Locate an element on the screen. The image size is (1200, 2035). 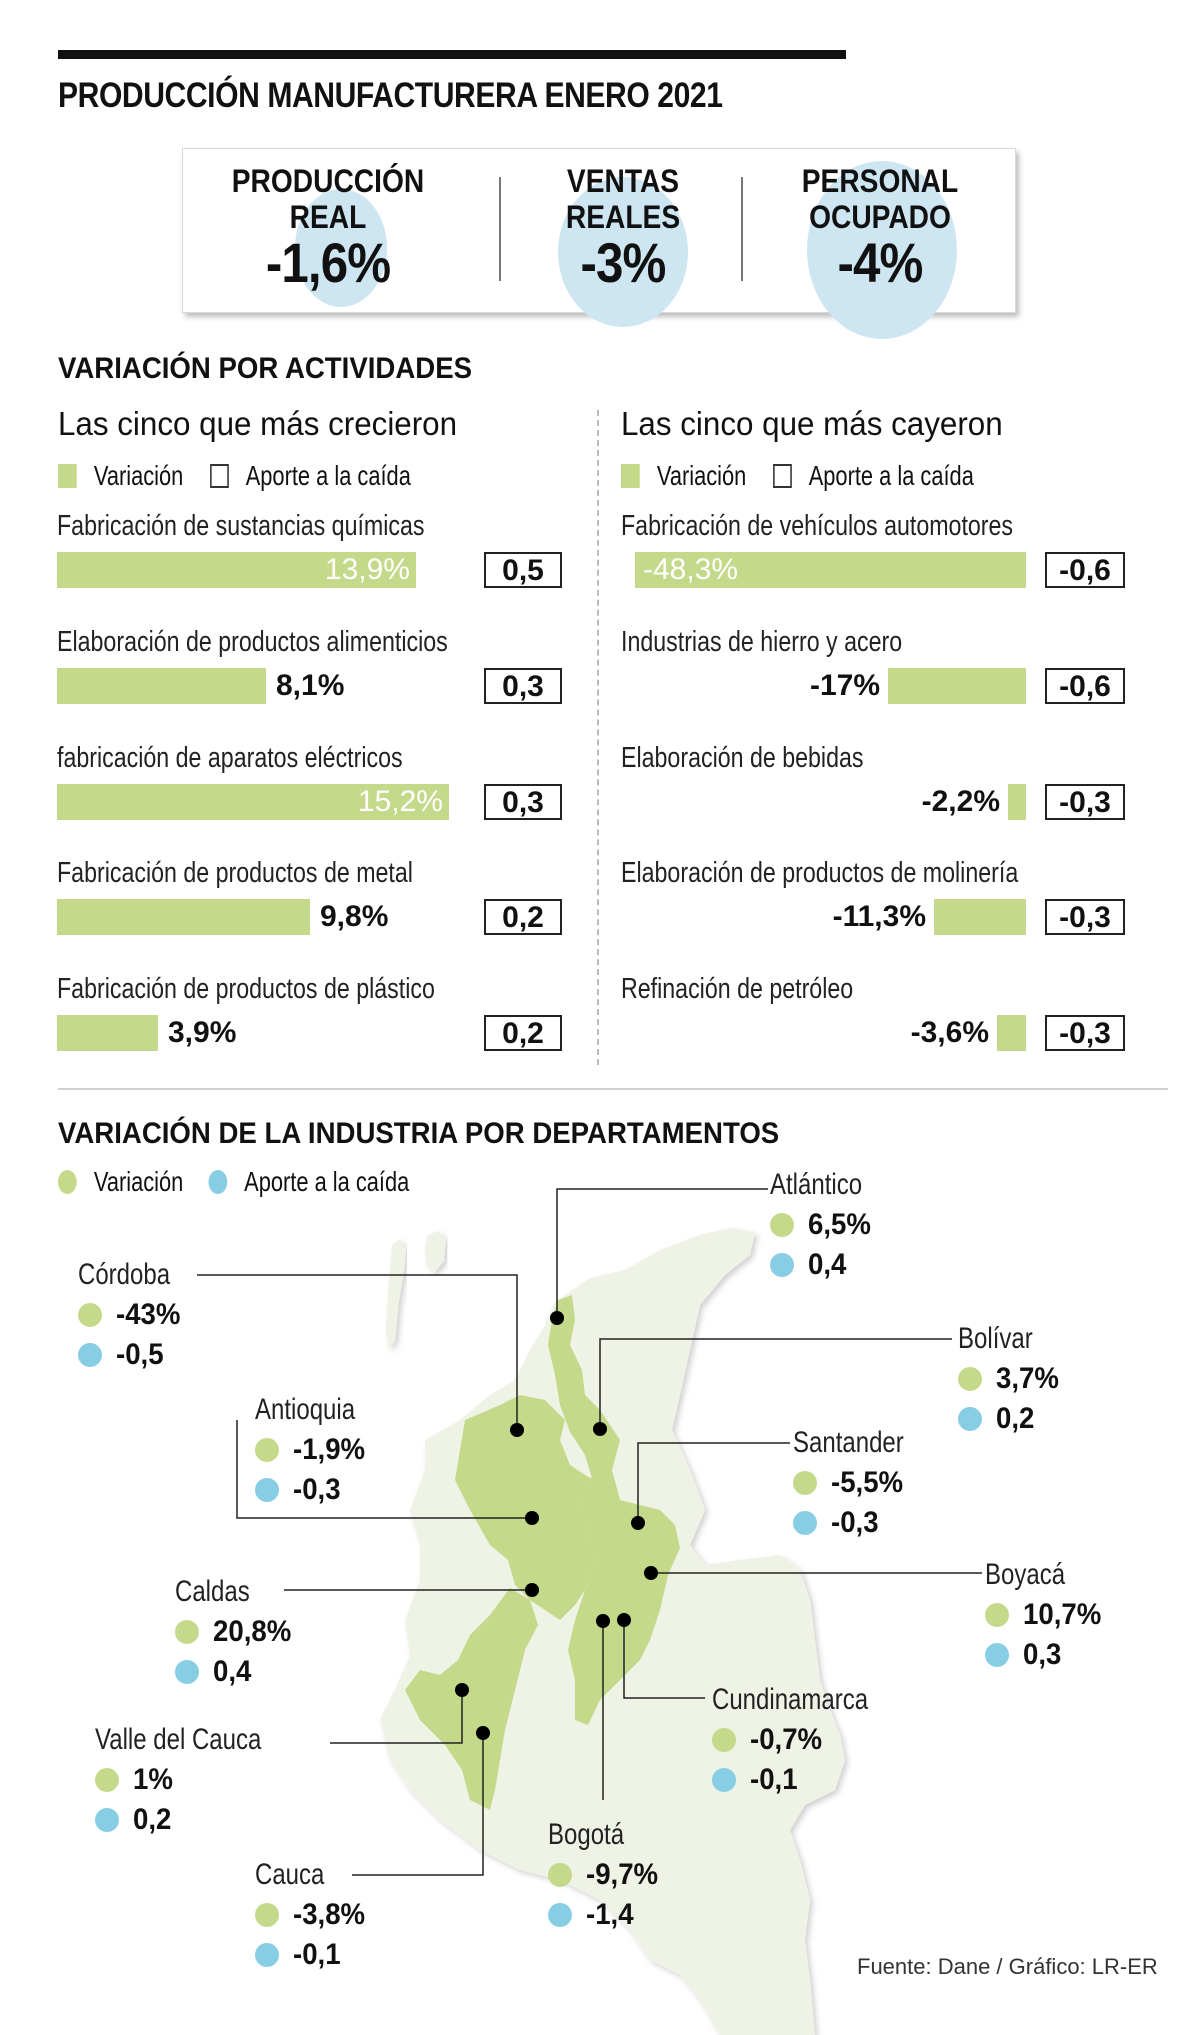
kpi-label: PRODUCCIÓN REAL is located at coordinates (328, 199).